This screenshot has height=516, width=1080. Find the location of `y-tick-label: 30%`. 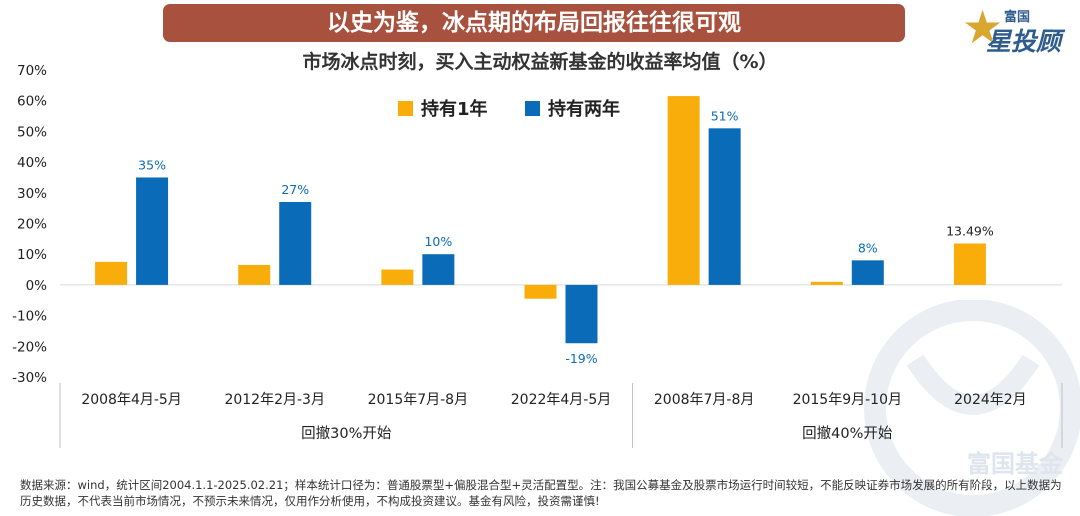

y-tick-label: 30% is located at coordinates (32, 194).